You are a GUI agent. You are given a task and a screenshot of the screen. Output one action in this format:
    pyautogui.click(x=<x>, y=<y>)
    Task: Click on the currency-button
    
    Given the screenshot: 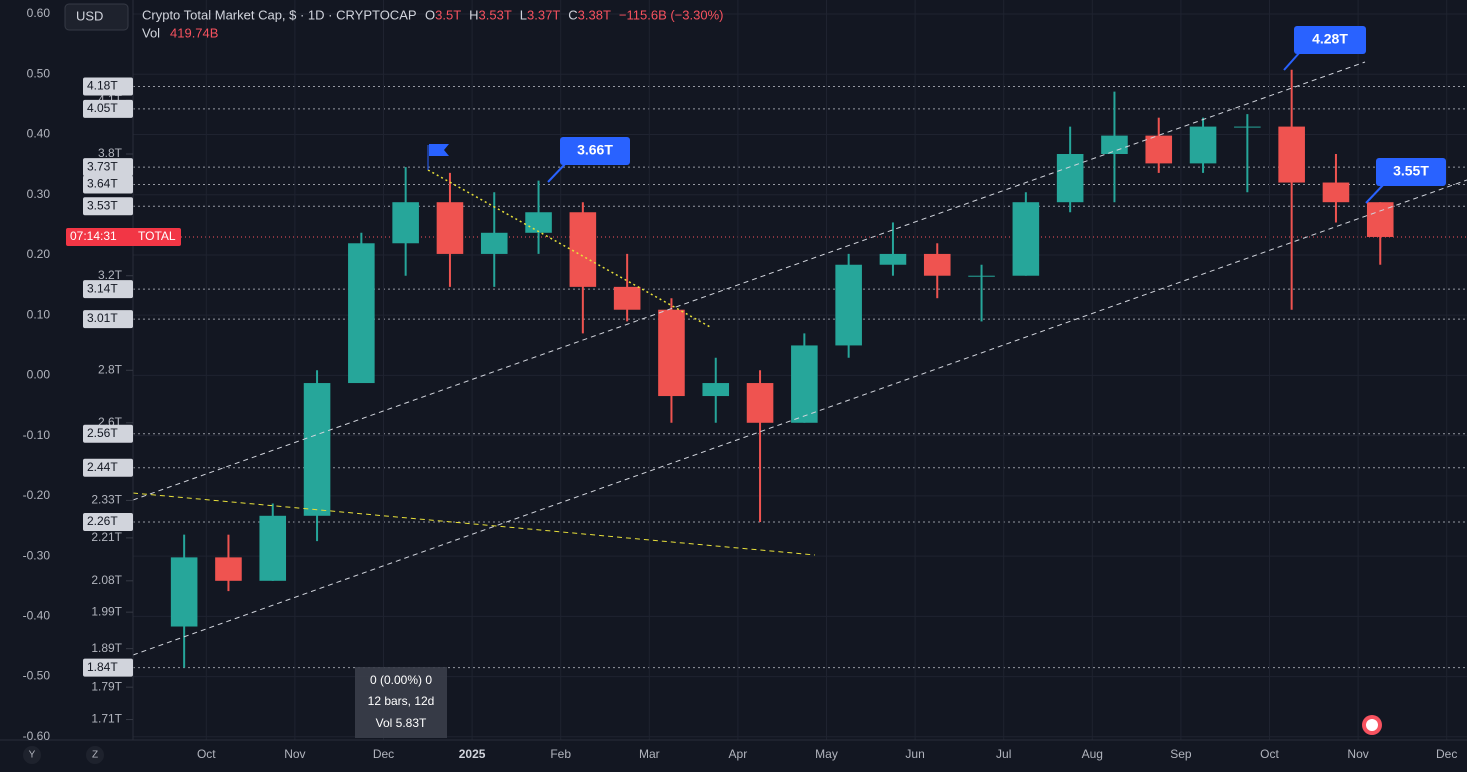 What is the action you would take?
    pyautogui.click(x=96, y=17)
    